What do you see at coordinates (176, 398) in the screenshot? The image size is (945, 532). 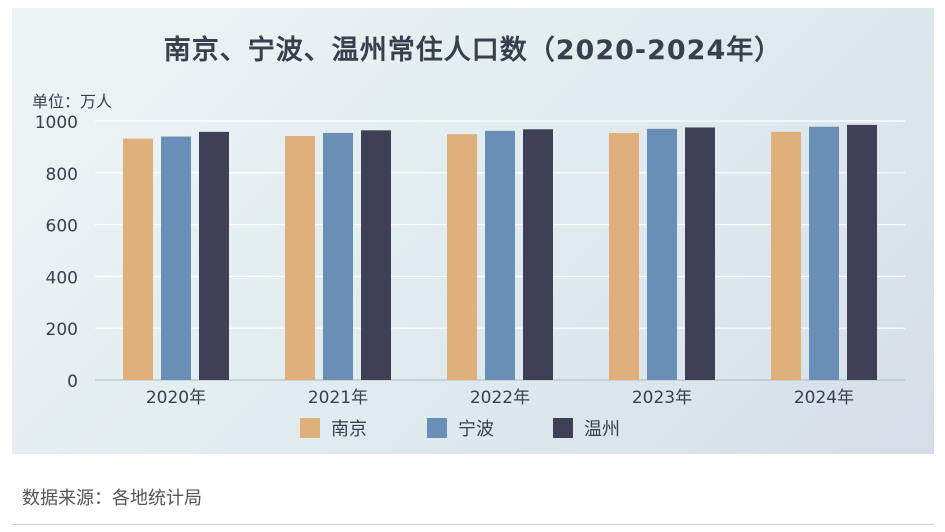 I see `x-tick-label: 2020年` at bounding box center [176, 398].